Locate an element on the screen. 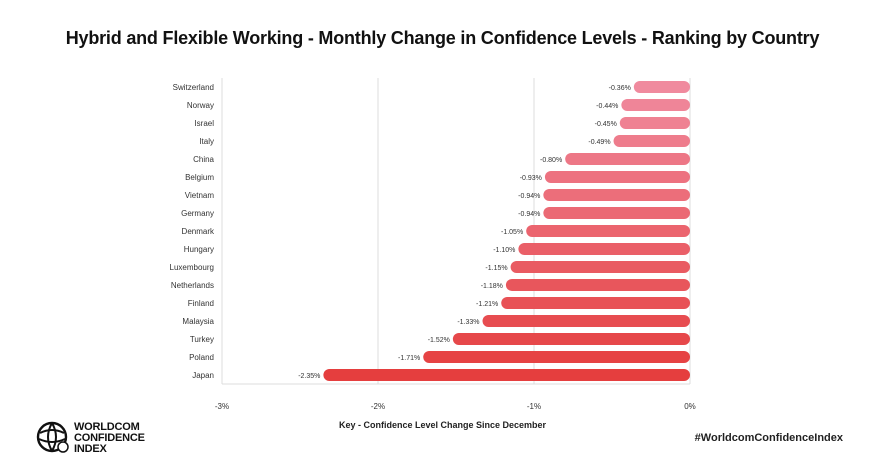 This screenshot has width=885, height=468. worldcom-logo: WORLDCOM CONFIDENCE INDEX is located at coordinates (96, 438).